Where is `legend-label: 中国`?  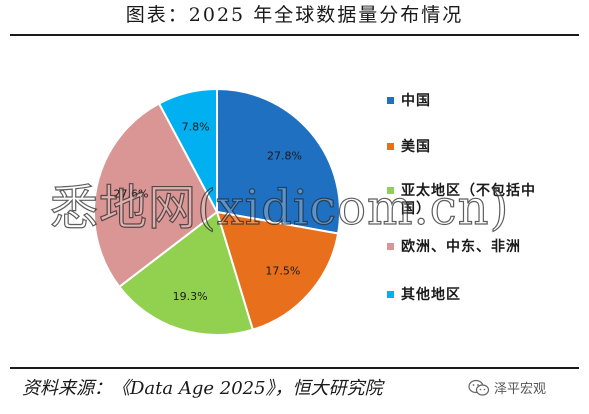
legend-label: 中国 is located at coordinates (416, 101).